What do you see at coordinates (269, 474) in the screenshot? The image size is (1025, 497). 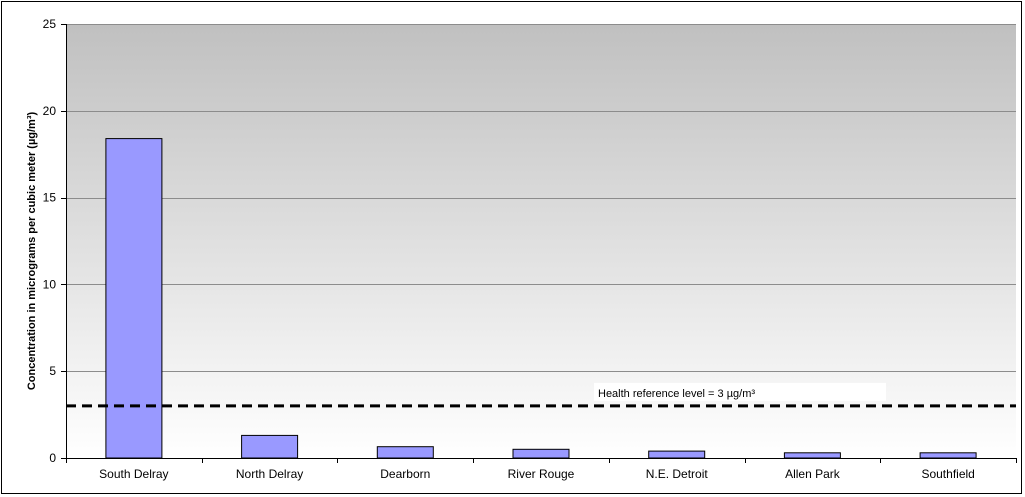 I see `x-tick-label-north-delray: North Delray` at bounding box center [269, 474].